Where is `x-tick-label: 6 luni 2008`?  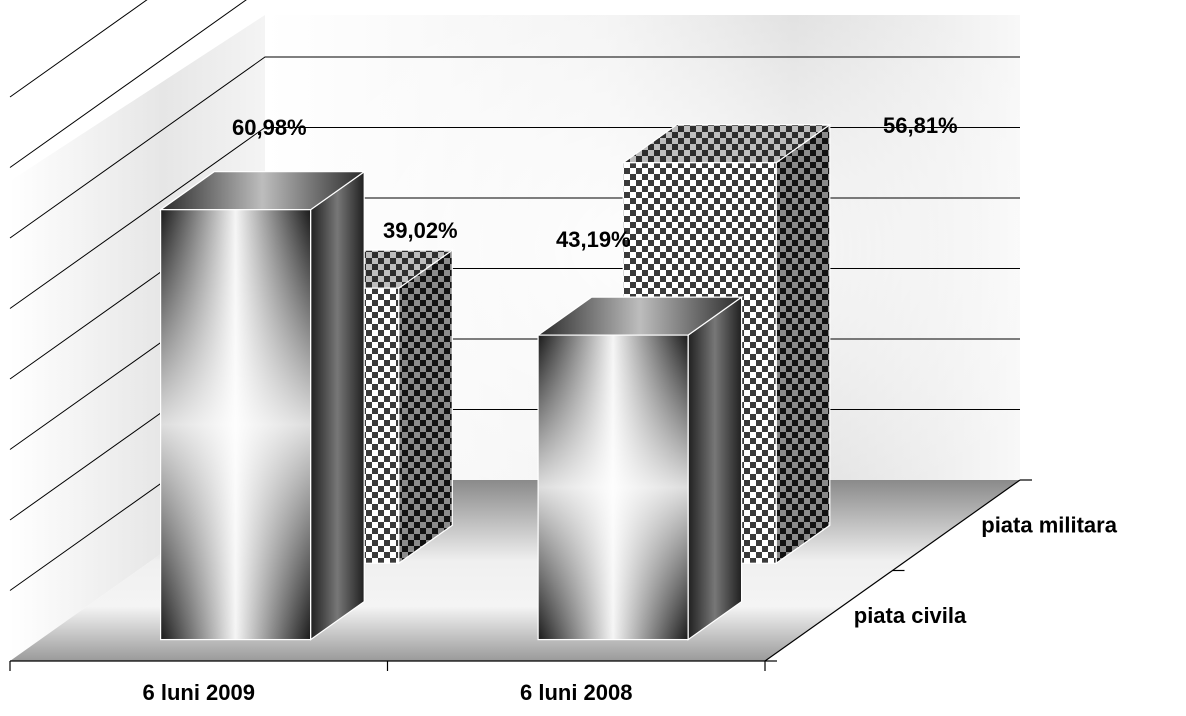
x-tick-label: 6 luni 2008 is located at coordinates (576, 692).